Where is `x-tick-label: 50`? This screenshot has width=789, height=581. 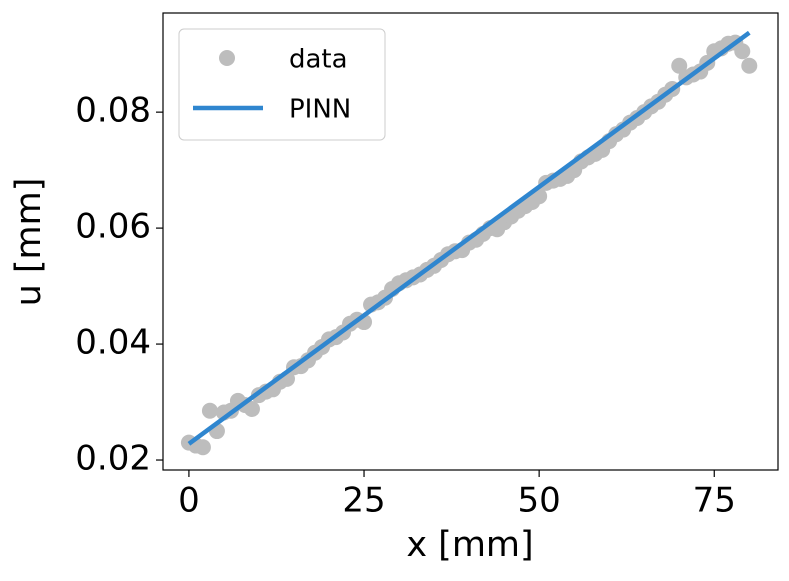
x-tick-label: 50 is located at coordinates (539, 501).